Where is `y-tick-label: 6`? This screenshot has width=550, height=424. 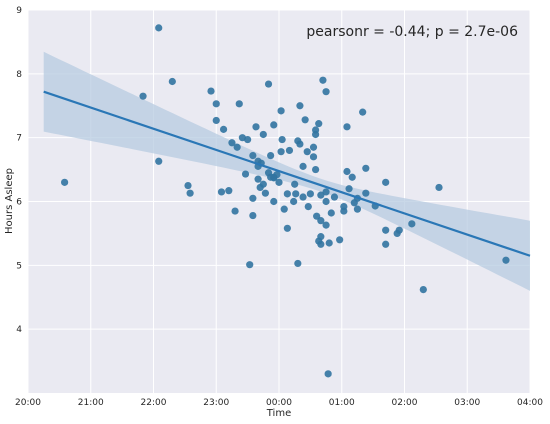 y-tick-label: 6 is located at coordinates (19, 203).